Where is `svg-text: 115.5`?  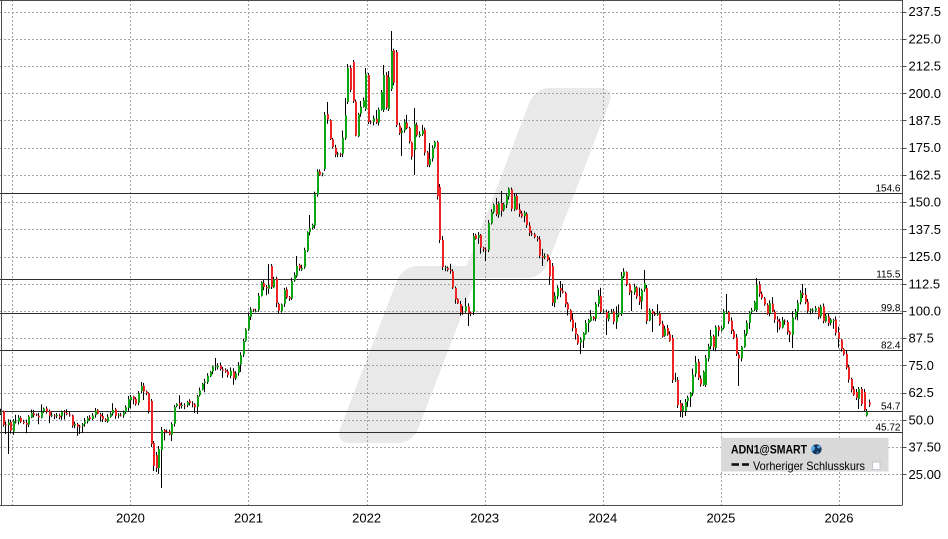 svg-text: 115.5 is located at coordinates (888, 274).